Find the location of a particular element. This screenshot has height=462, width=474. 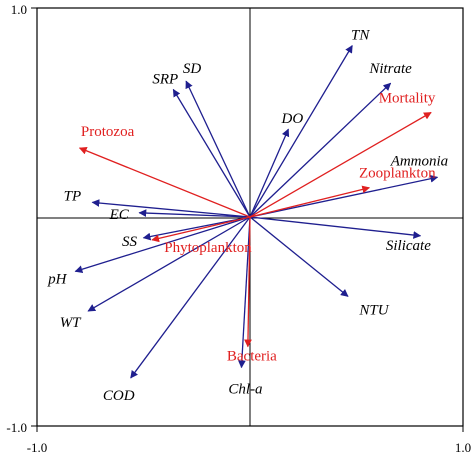

env-label-tp: TP is located at coordinates (73, 196).